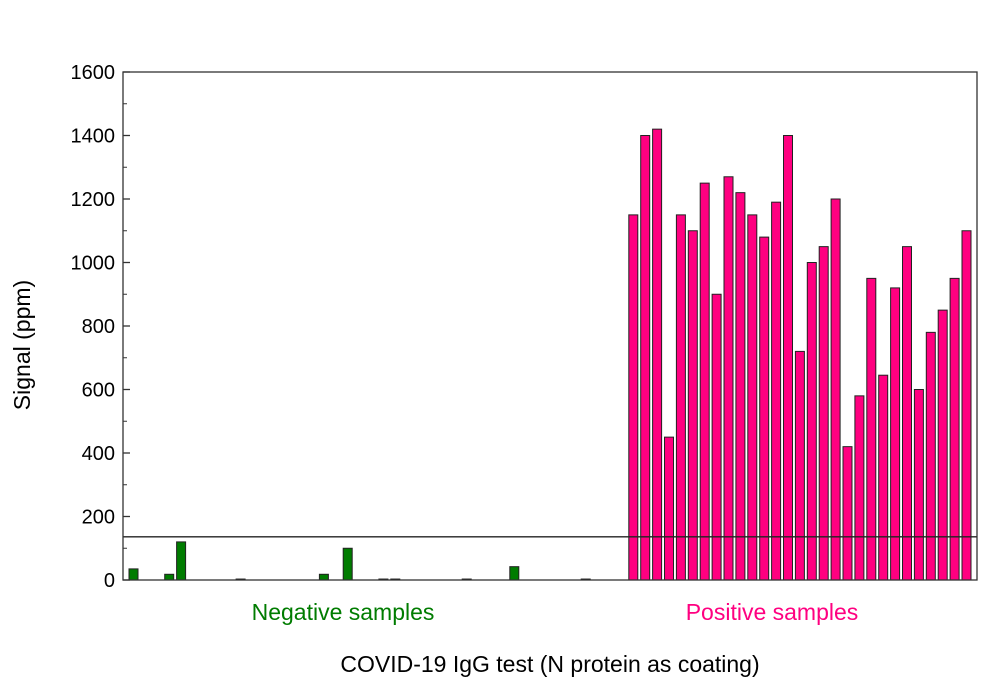 This screenshot has height=695, width=1000. What do you see at coordinates (772, 612) in the screenshot?
I see `positive-group-label: Positive samples` at bounding box center [772, 612].